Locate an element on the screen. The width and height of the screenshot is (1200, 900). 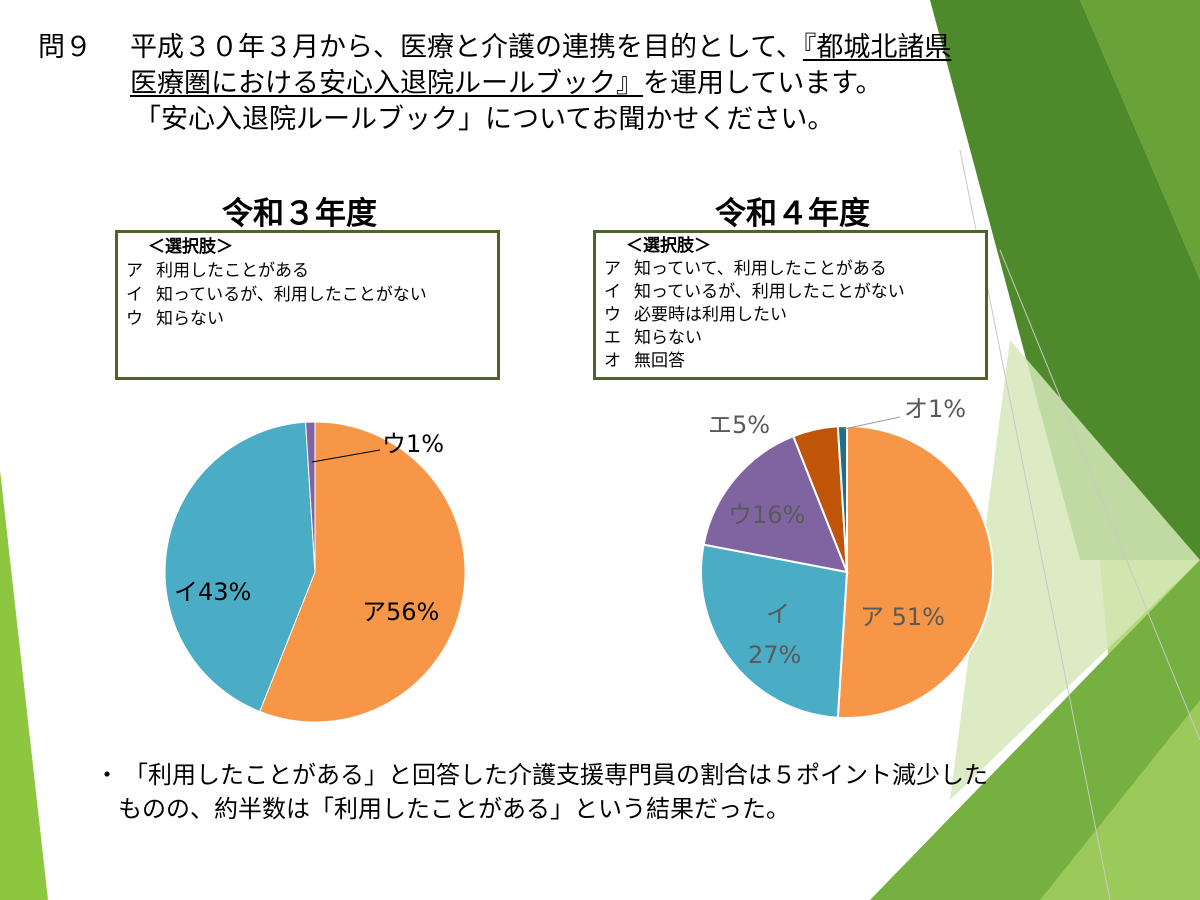
chart2-legend-key-o: オ is located at coordinates (612, 361).